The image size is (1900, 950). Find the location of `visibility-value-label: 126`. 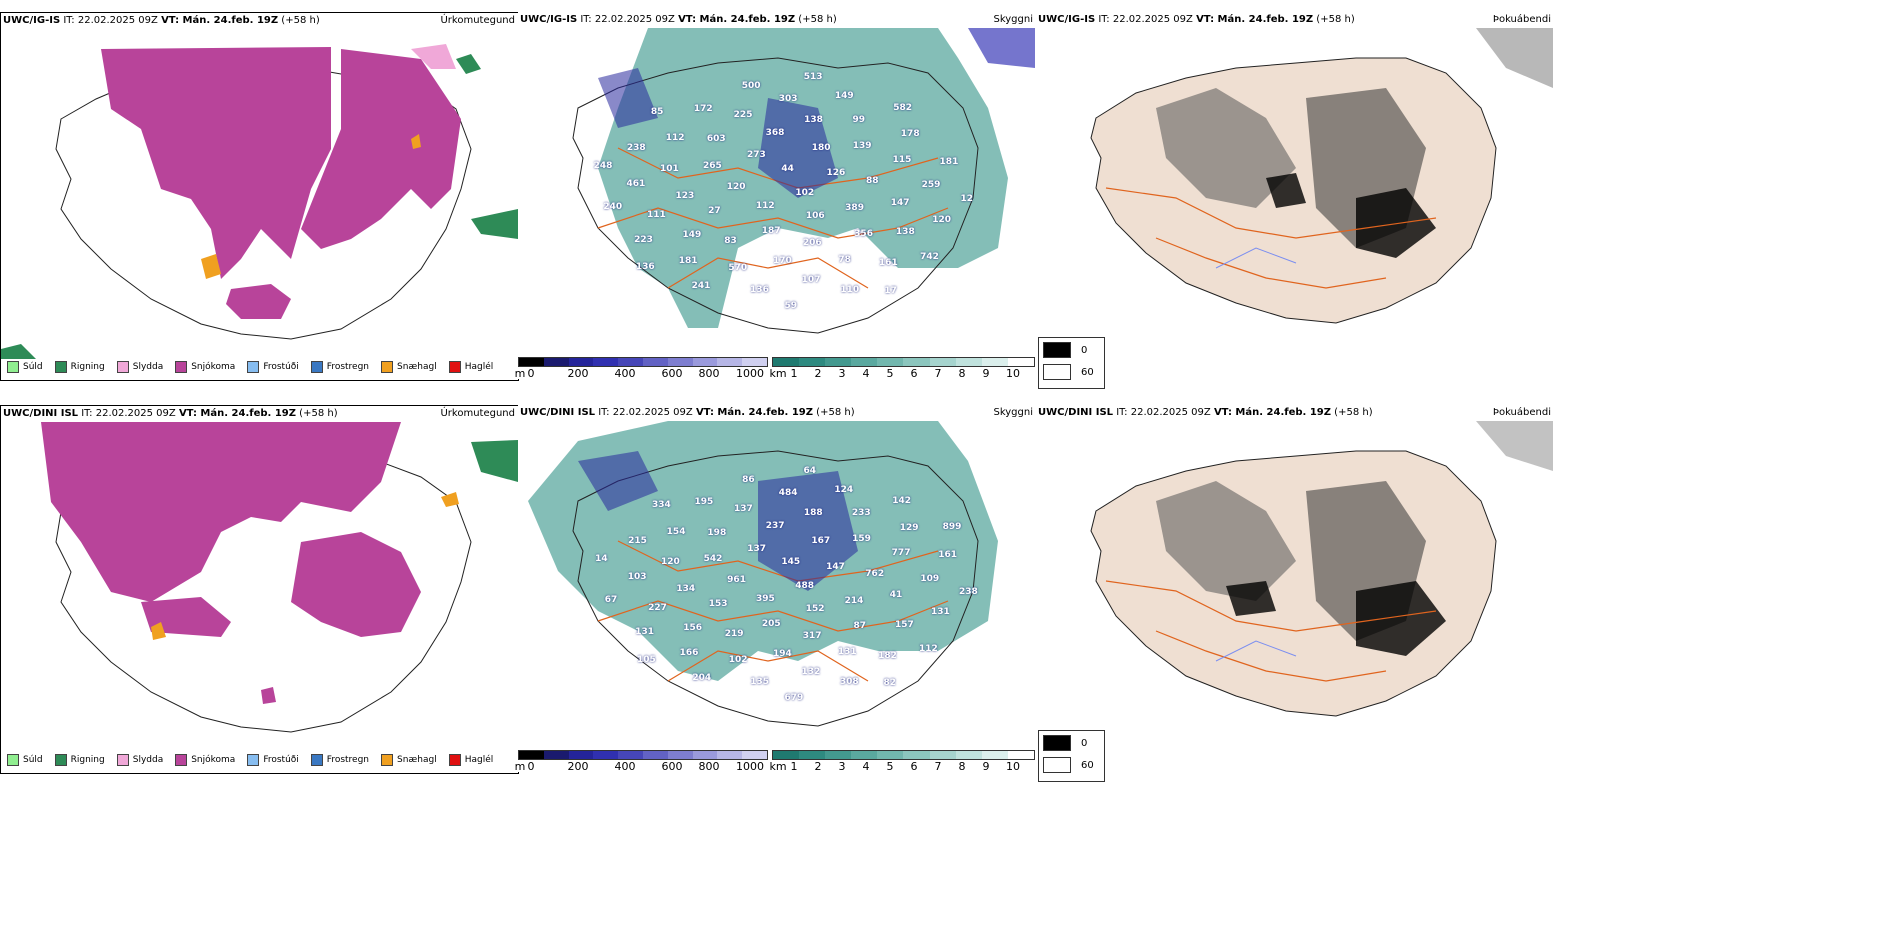

visibility-value-label: 126 is located at coordinates (836, 173).